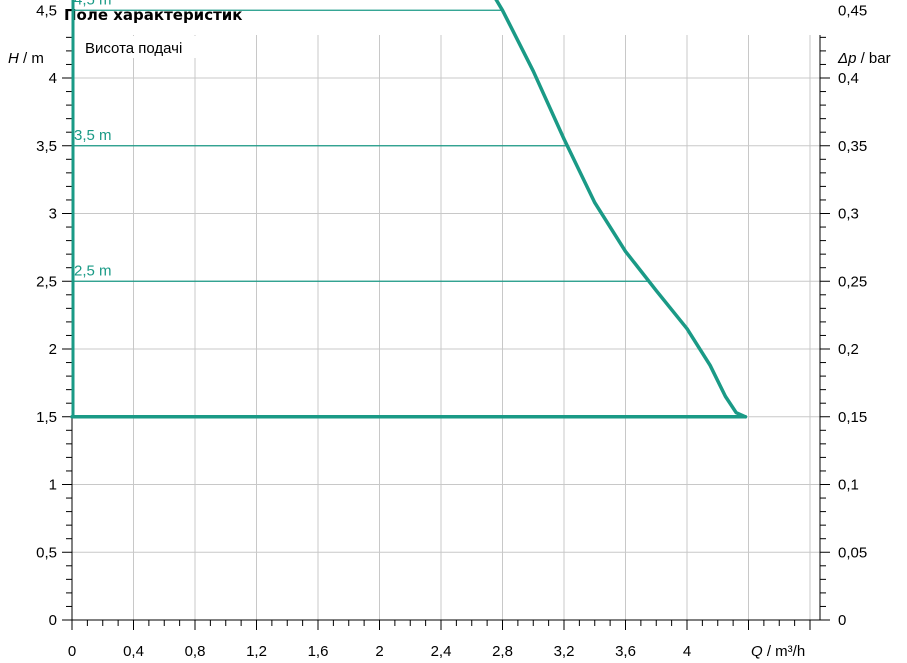 Image resolution: width=907 pixels, height=663 pixels. Describe the element at coordinates (256, 651) in the screenshot. I see `x-tick-label: 1,2` at that location.